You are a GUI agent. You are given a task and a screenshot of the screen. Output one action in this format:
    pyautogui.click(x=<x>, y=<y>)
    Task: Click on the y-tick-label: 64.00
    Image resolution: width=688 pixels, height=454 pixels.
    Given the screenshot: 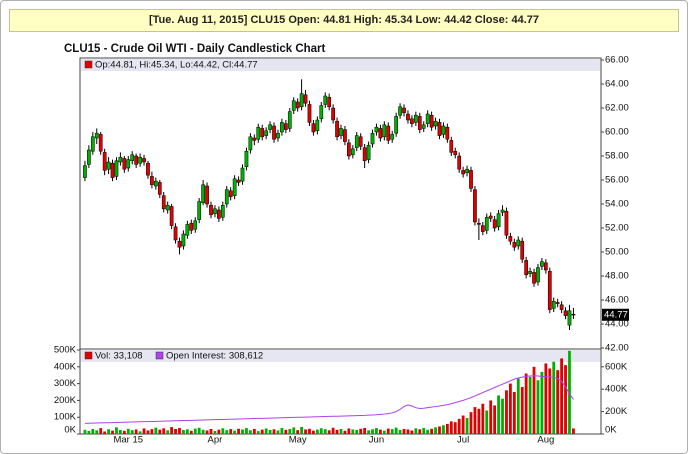 What is the action you would take?
    pyautogui.click(x=617, y=84)
    